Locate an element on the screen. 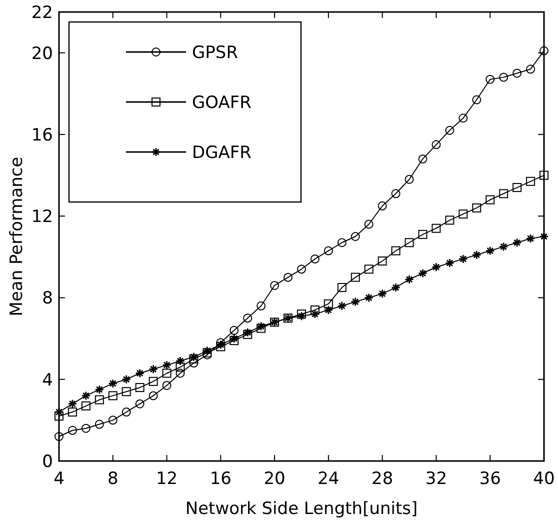  y-tick-label: 22 is located at coordinates (42, 12).